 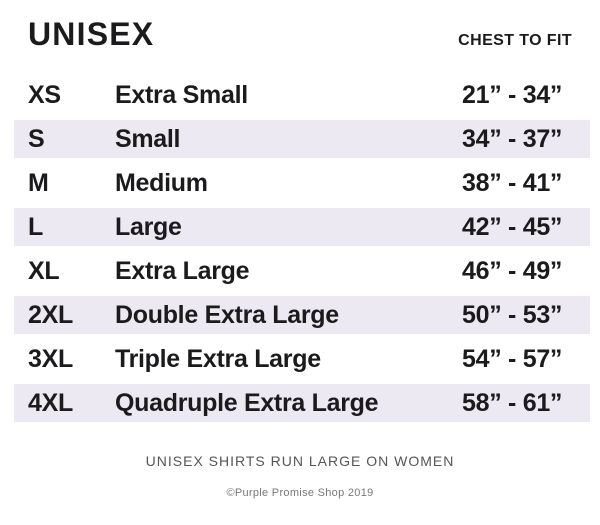 What do you see at coordinates (300, 461) in the screenshot?
I see `fit-note: UNISEX SHIRTS RUN LARGE ON WOMEN` at bounding box center [300, 461].